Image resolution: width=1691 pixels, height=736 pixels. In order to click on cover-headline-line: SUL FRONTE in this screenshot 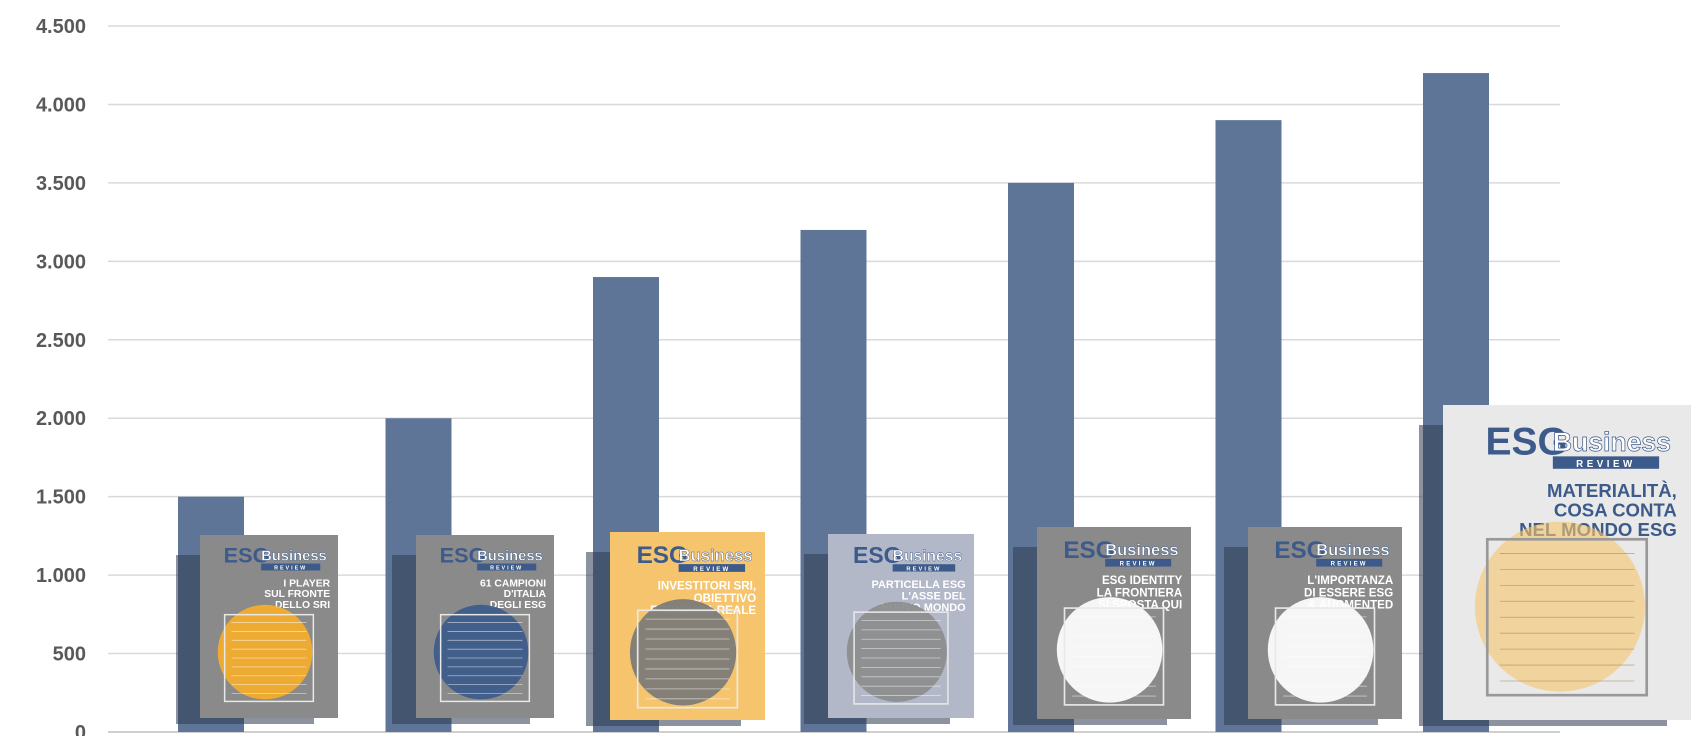, I will do `click(297, 594)`.